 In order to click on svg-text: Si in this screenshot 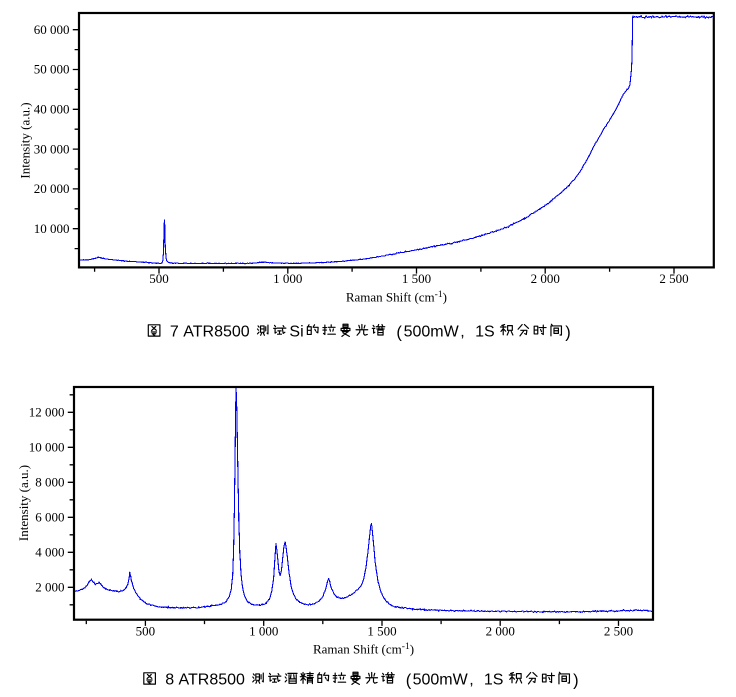, I will do `click(296, 332)`.